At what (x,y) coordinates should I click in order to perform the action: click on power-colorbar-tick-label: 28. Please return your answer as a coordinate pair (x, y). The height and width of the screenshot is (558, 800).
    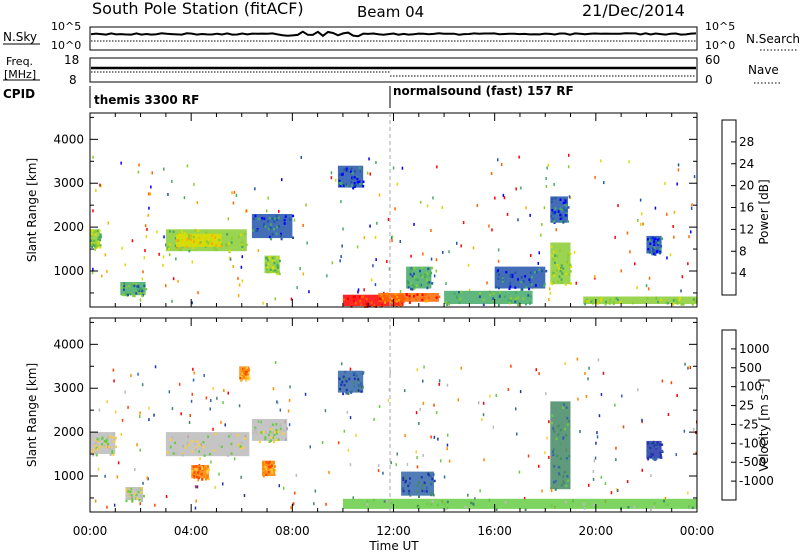
    Looking at the image, I should click on (746, 142).